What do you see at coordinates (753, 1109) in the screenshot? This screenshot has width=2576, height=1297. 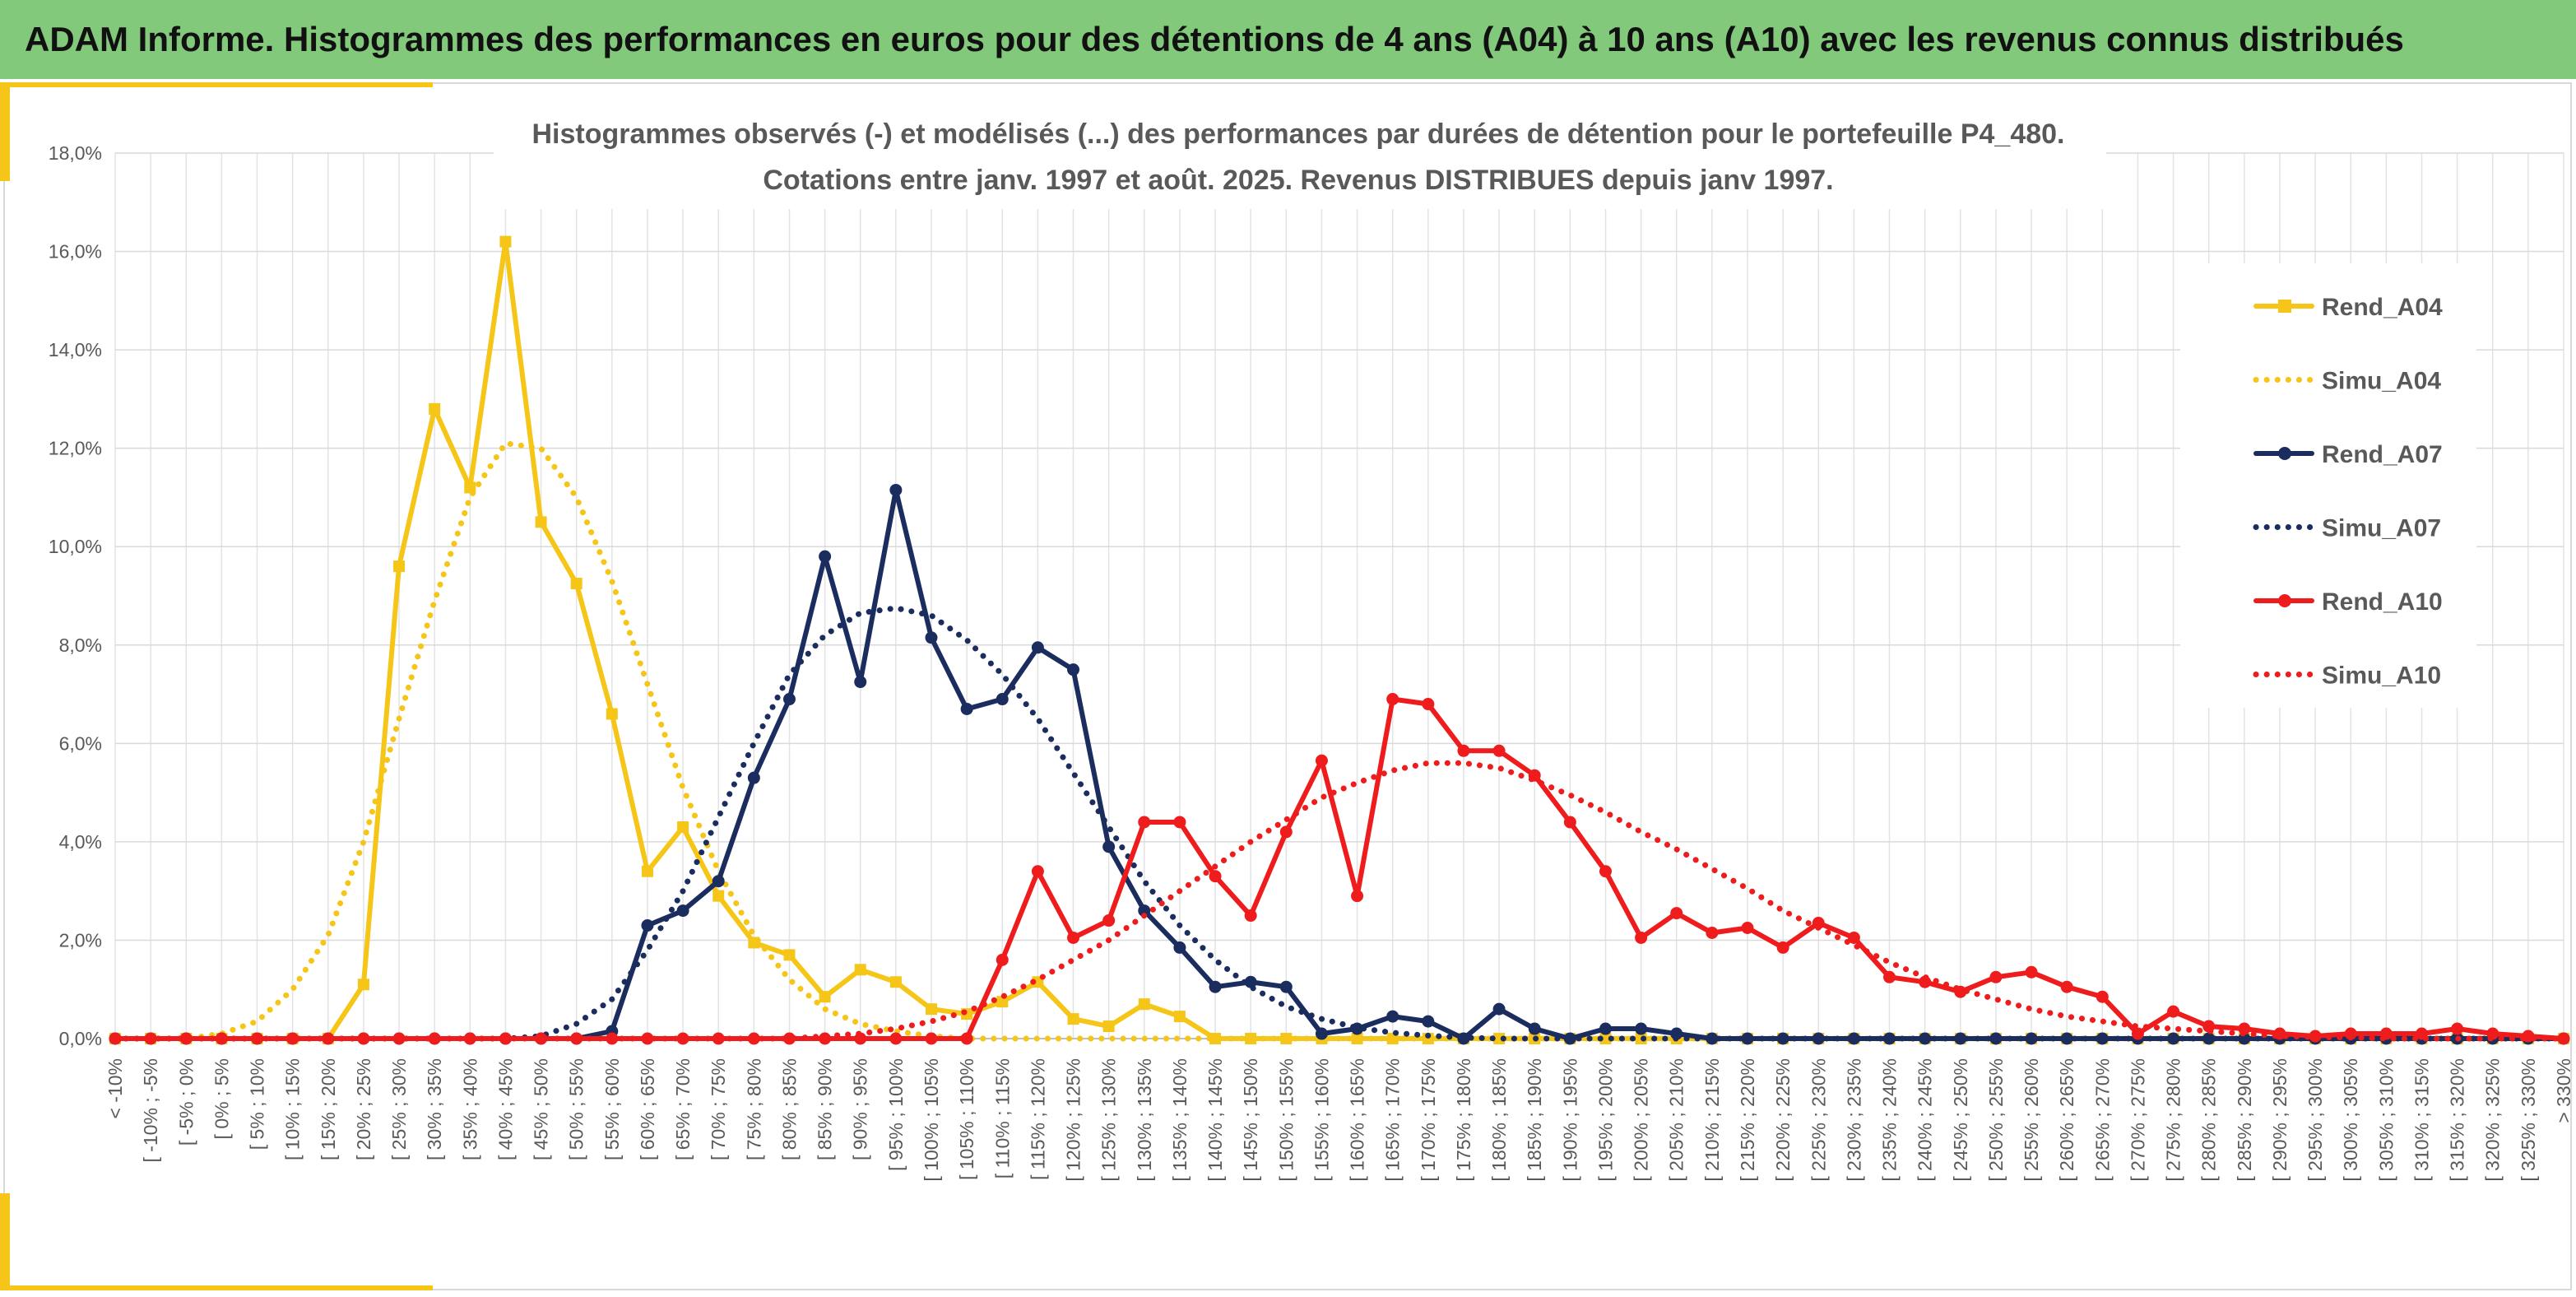 I see `x-tick-label: [ 75% ; 80%` at bounding box center [753, 1109].